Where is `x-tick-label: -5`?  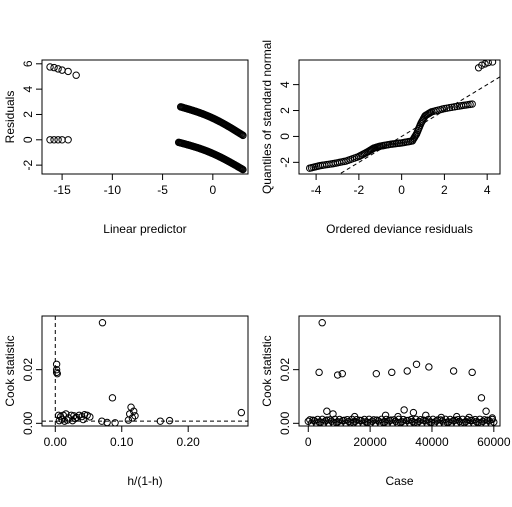
x-tick-label: -5 is located at coordinates (162, 190).